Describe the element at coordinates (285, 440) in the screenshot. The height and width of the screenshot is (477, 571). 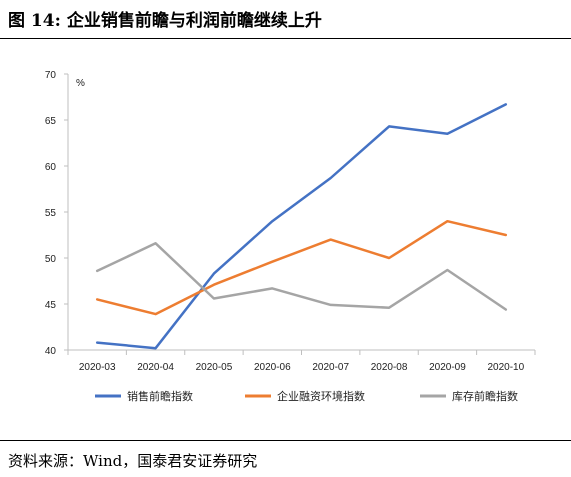
I see `source-rule` at that location.